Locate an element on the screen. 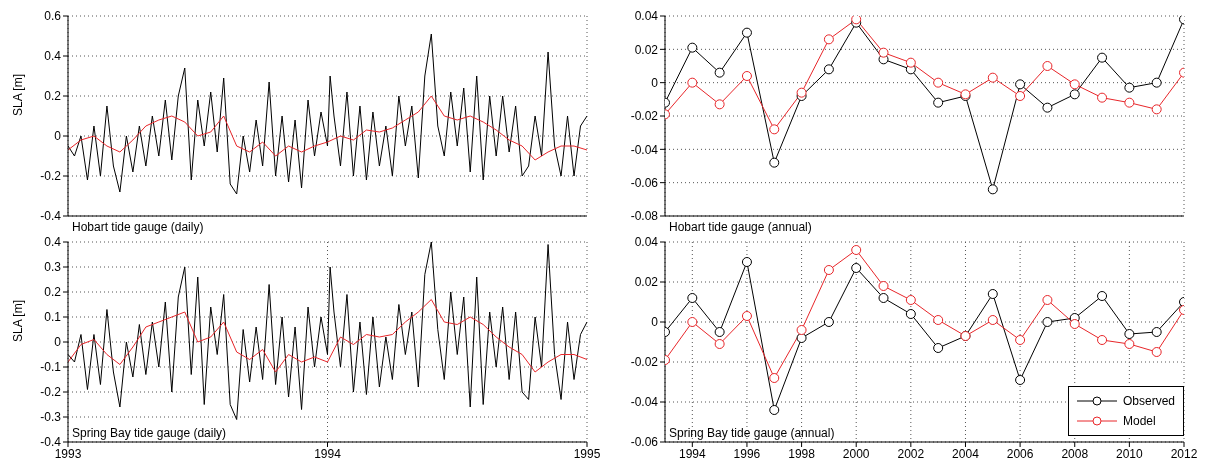  legend-label: Observed is located at coordinates (1148, 401).